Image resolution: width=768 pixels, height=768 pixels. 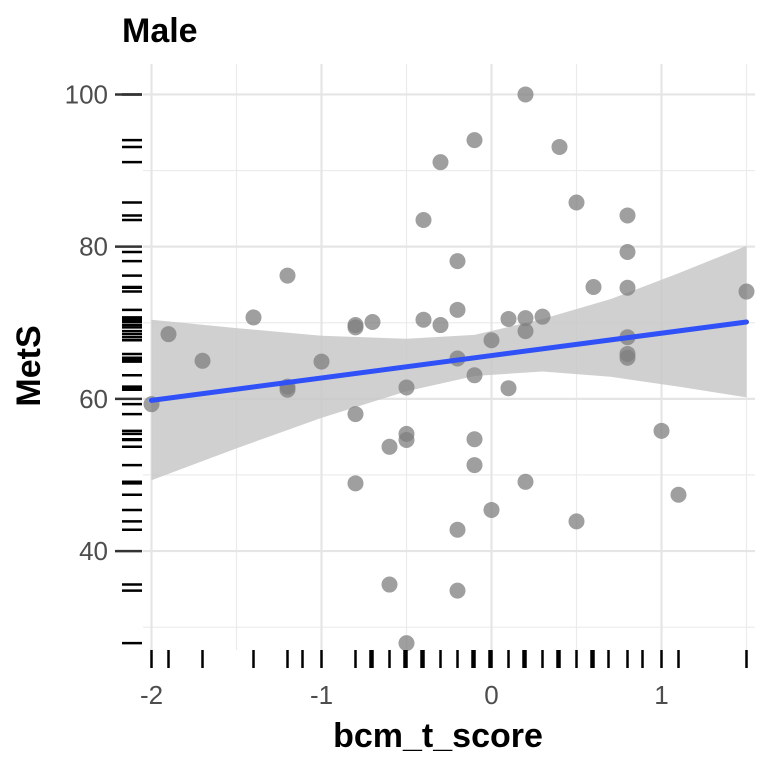 What do you see at coordinates (449, 659) in the screenshot?
I see `x-rug-group` at bounding box center [449, 659].